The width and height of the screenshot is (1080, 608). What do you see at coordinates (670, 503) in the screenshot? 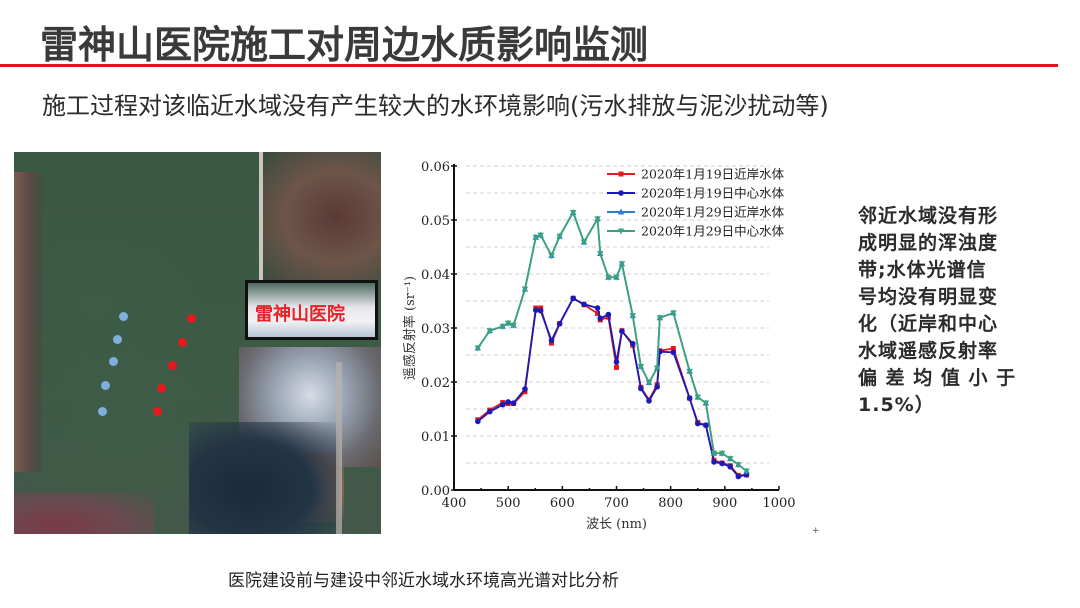
I see `x-tick-label: 800` at bounding box center [670, 503].